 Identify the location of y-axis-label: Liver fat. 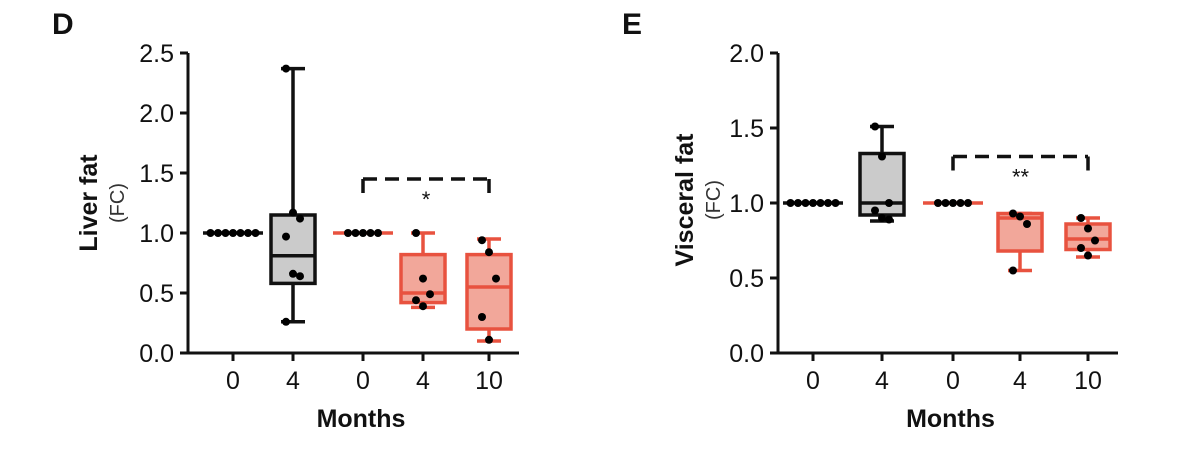
(89, 203).